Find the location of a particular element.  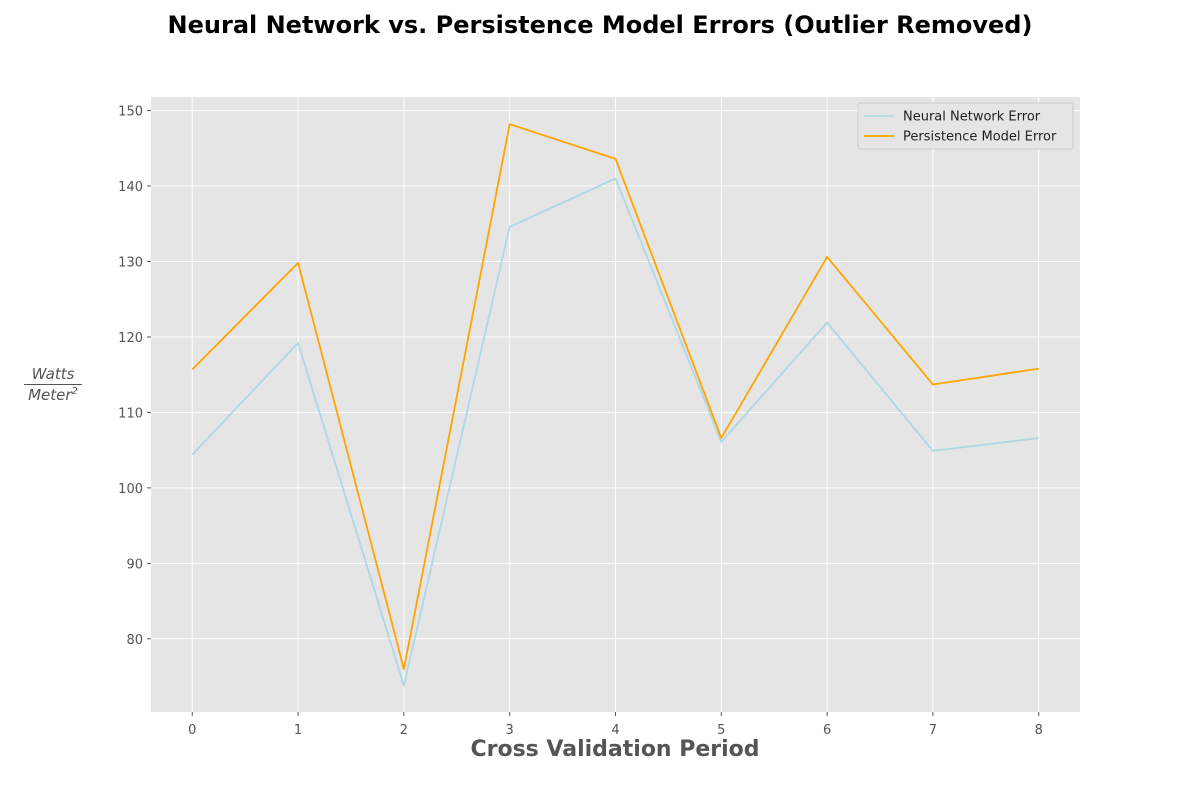

x-tick-label: 5 is located at coordinates (721, 730).